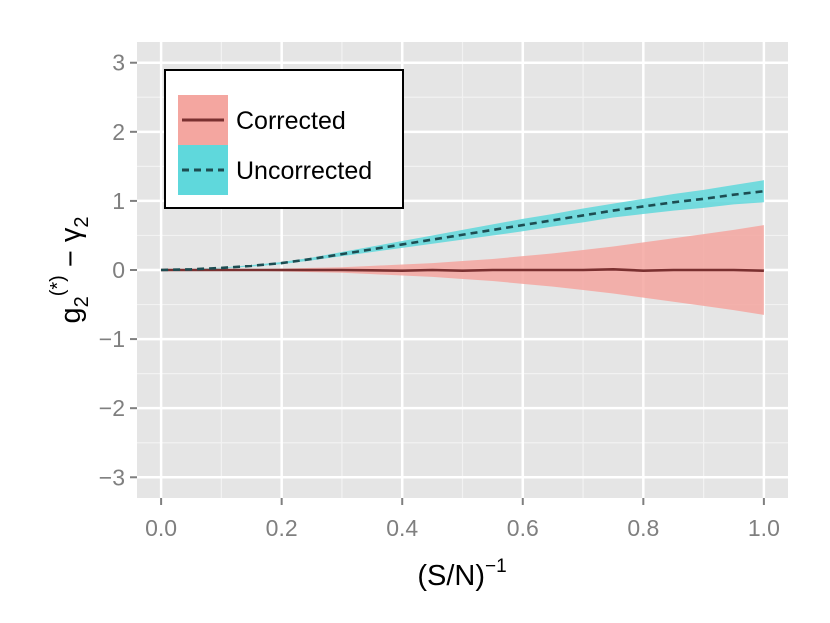  What do you see at coordinates (82, 301) in the screenshot?
I see `y-axis-title-g-sub: 2` at bounding box center [82, 301].